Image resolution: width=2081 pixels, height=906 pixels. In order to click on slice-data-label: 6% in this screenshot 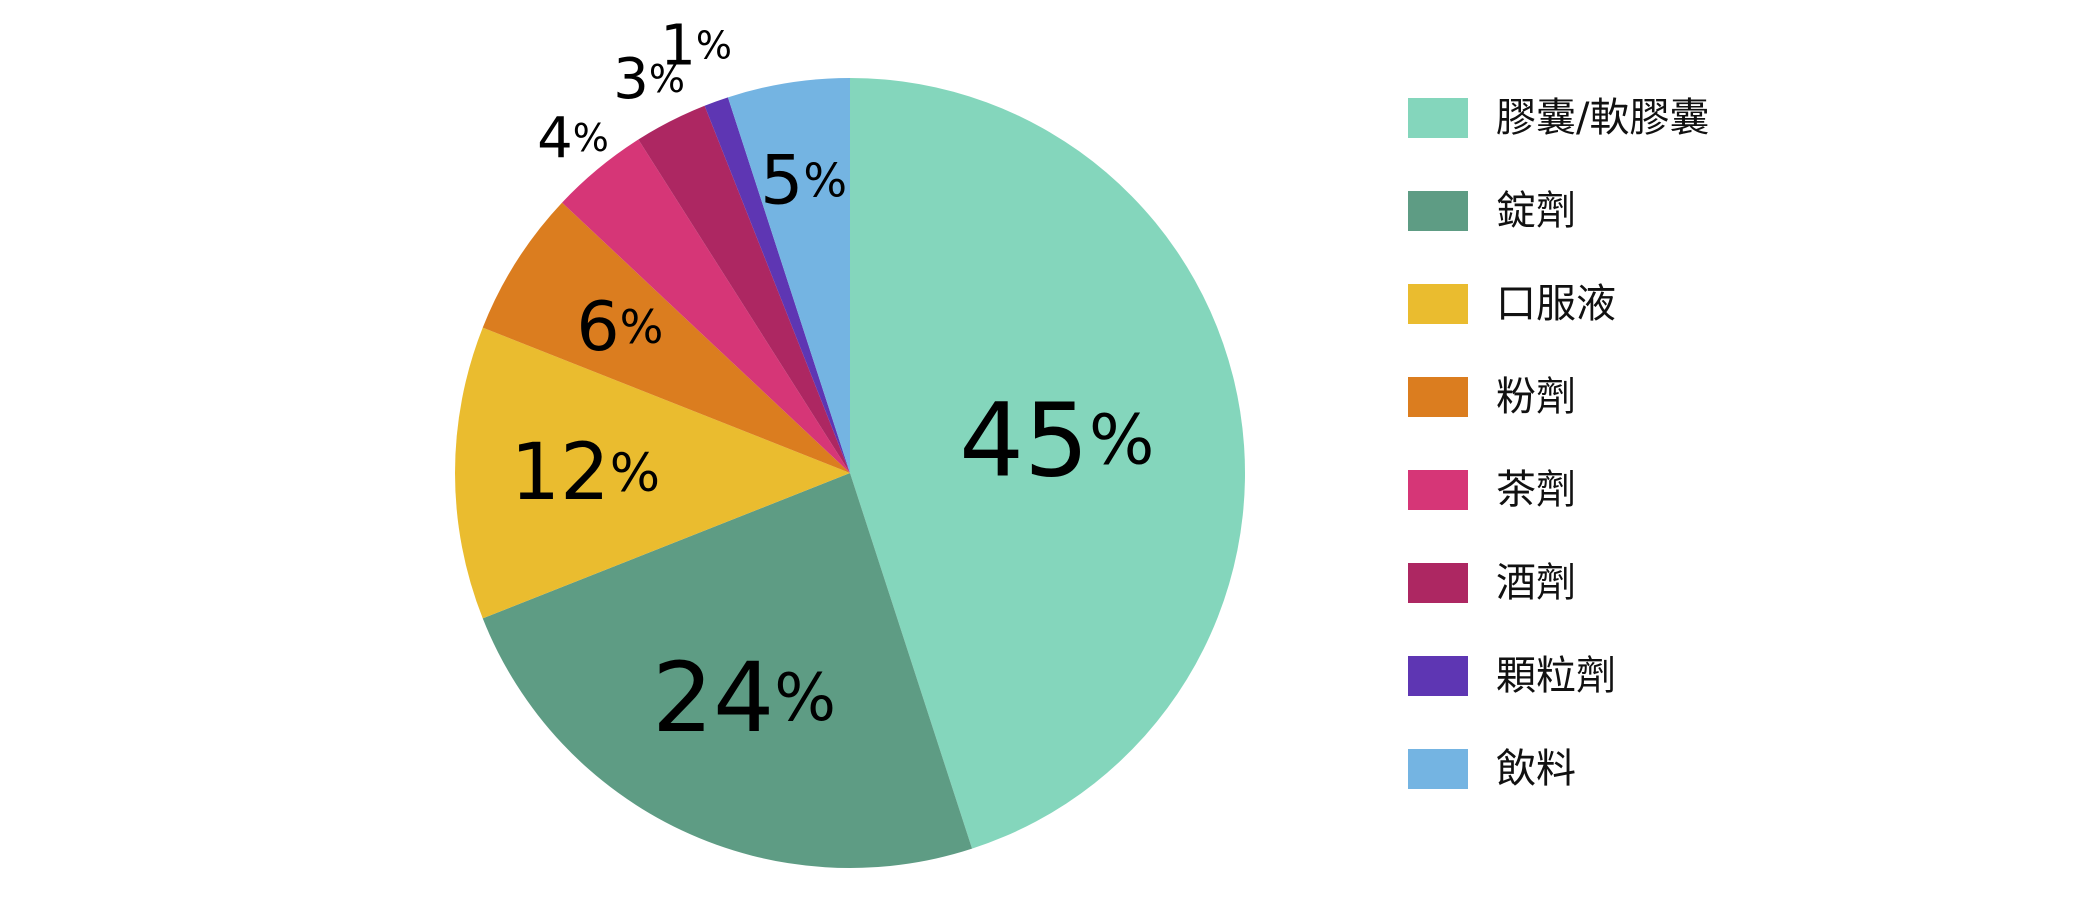, I will do `click(619, 326)`.